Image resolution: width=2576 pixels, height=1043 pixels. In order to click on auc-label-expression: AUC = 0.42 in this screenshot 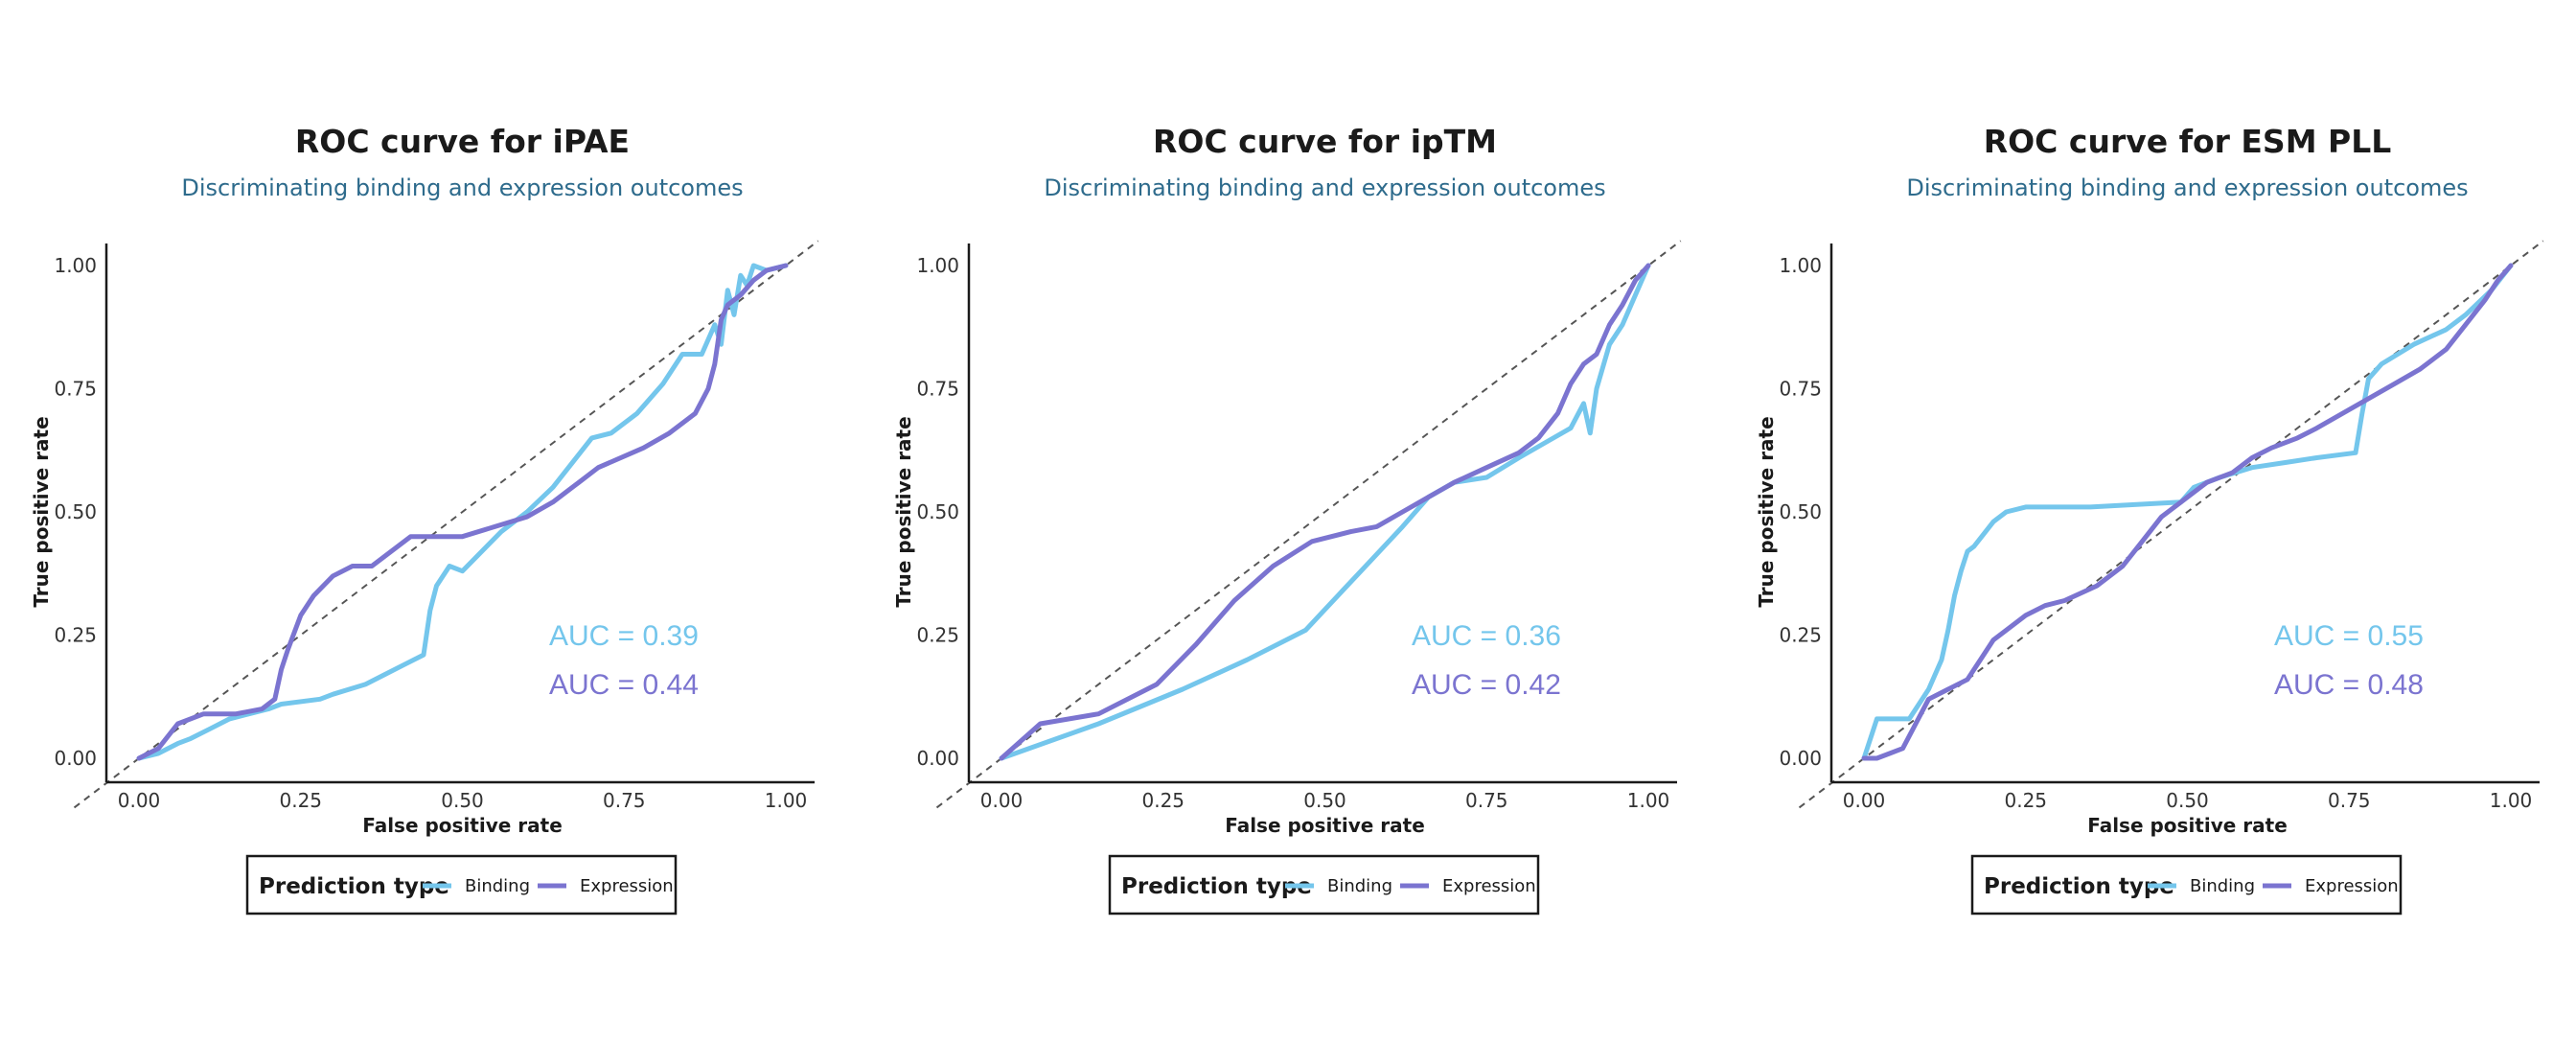, I will do `click(1486, 685)`.